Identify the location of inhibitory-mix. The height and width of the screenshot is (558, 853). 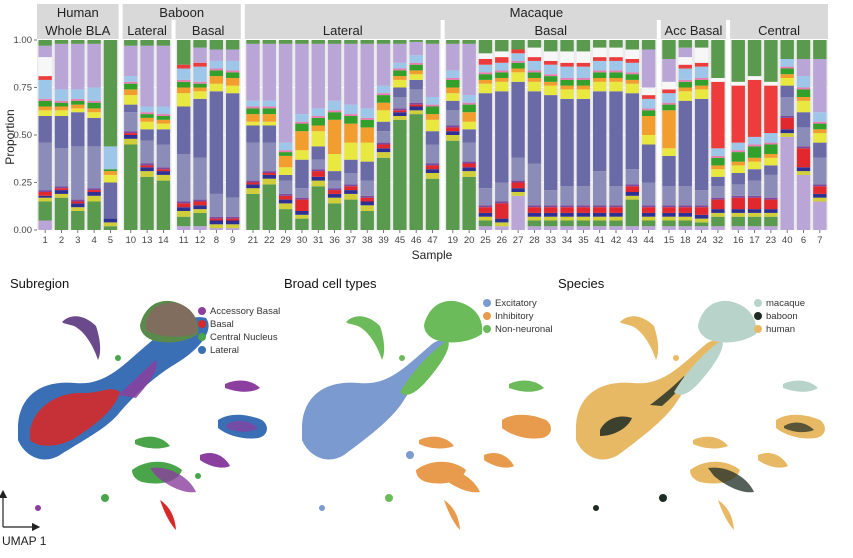
(457, 480).